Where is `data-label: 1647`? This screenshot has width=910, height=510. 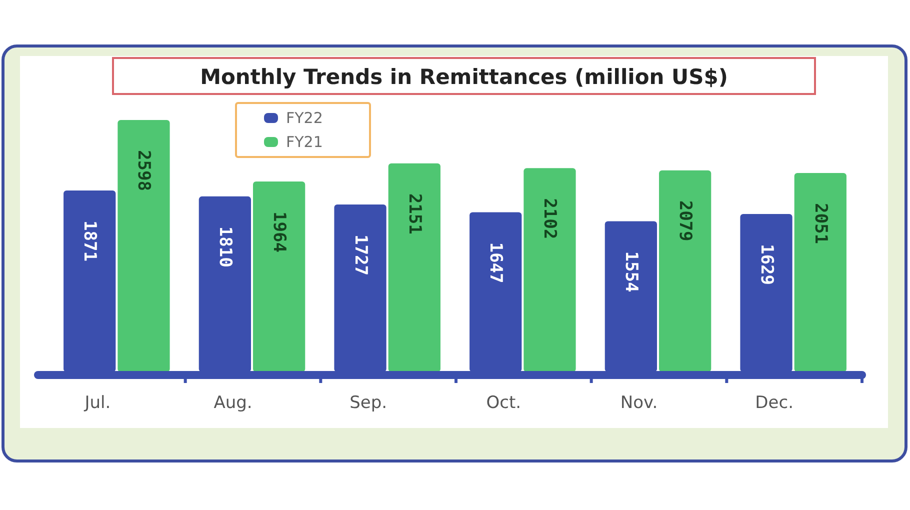 data-label: 1647 is located at coordinates (496, 263).